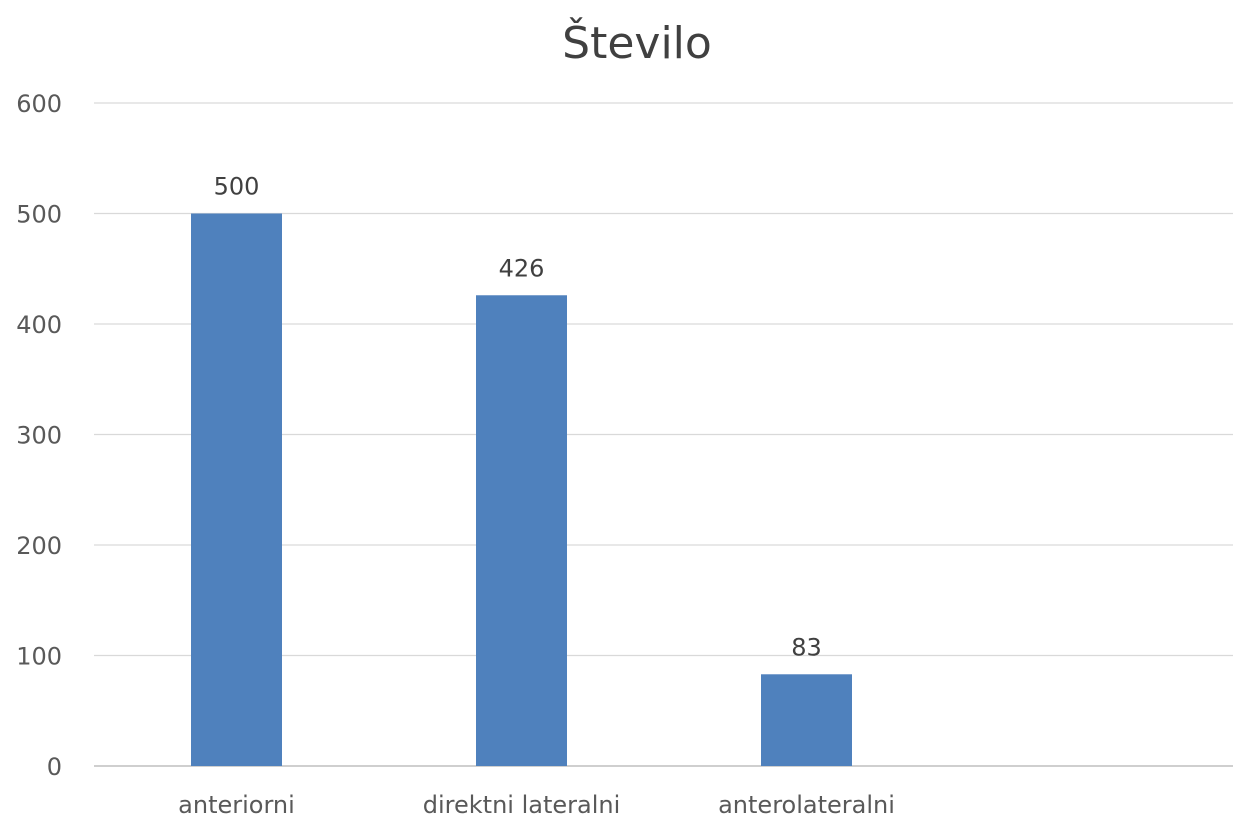 The height and width of the screenshot is (820, 1233). I want to click on y-tick-label: 200, so click(39, 546).